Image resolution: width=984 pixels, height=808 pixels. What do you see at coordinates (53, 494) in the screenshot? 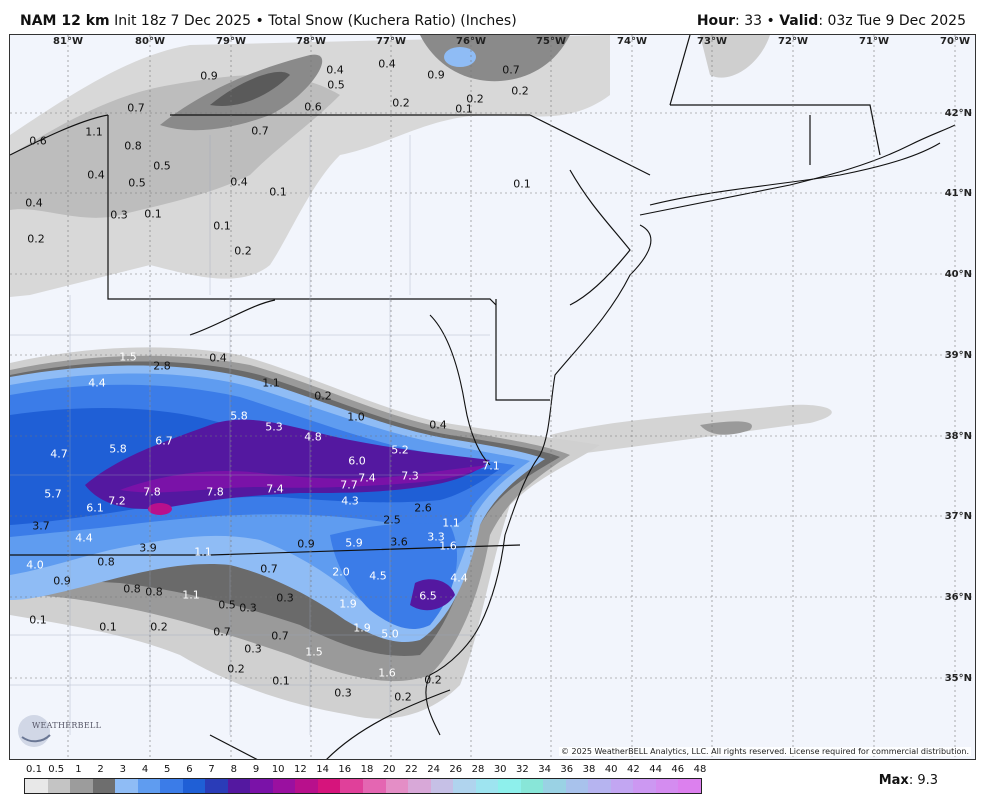
I see `snow-amount-label: 5.7` at bounding box center [53, 494].